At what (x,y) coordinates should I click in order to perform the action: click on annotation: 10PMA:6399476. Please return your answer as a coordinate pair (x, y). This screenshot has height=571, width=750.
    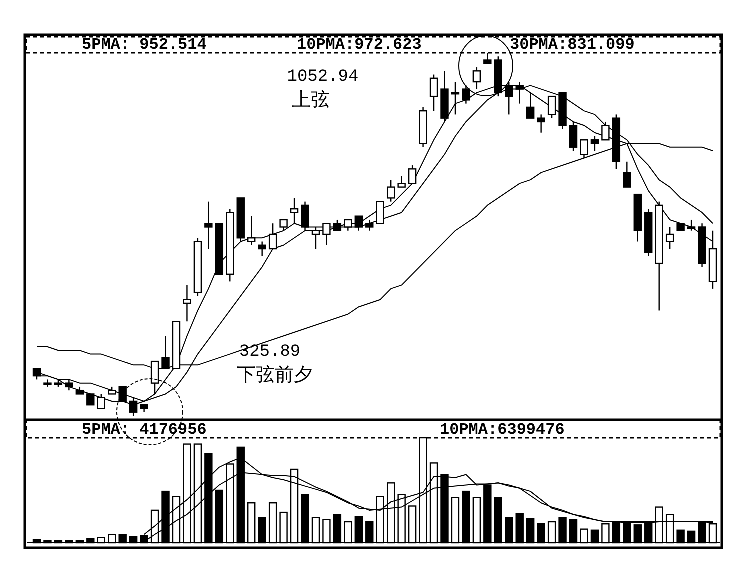
    Looking at the image, I should click on (502, 430).